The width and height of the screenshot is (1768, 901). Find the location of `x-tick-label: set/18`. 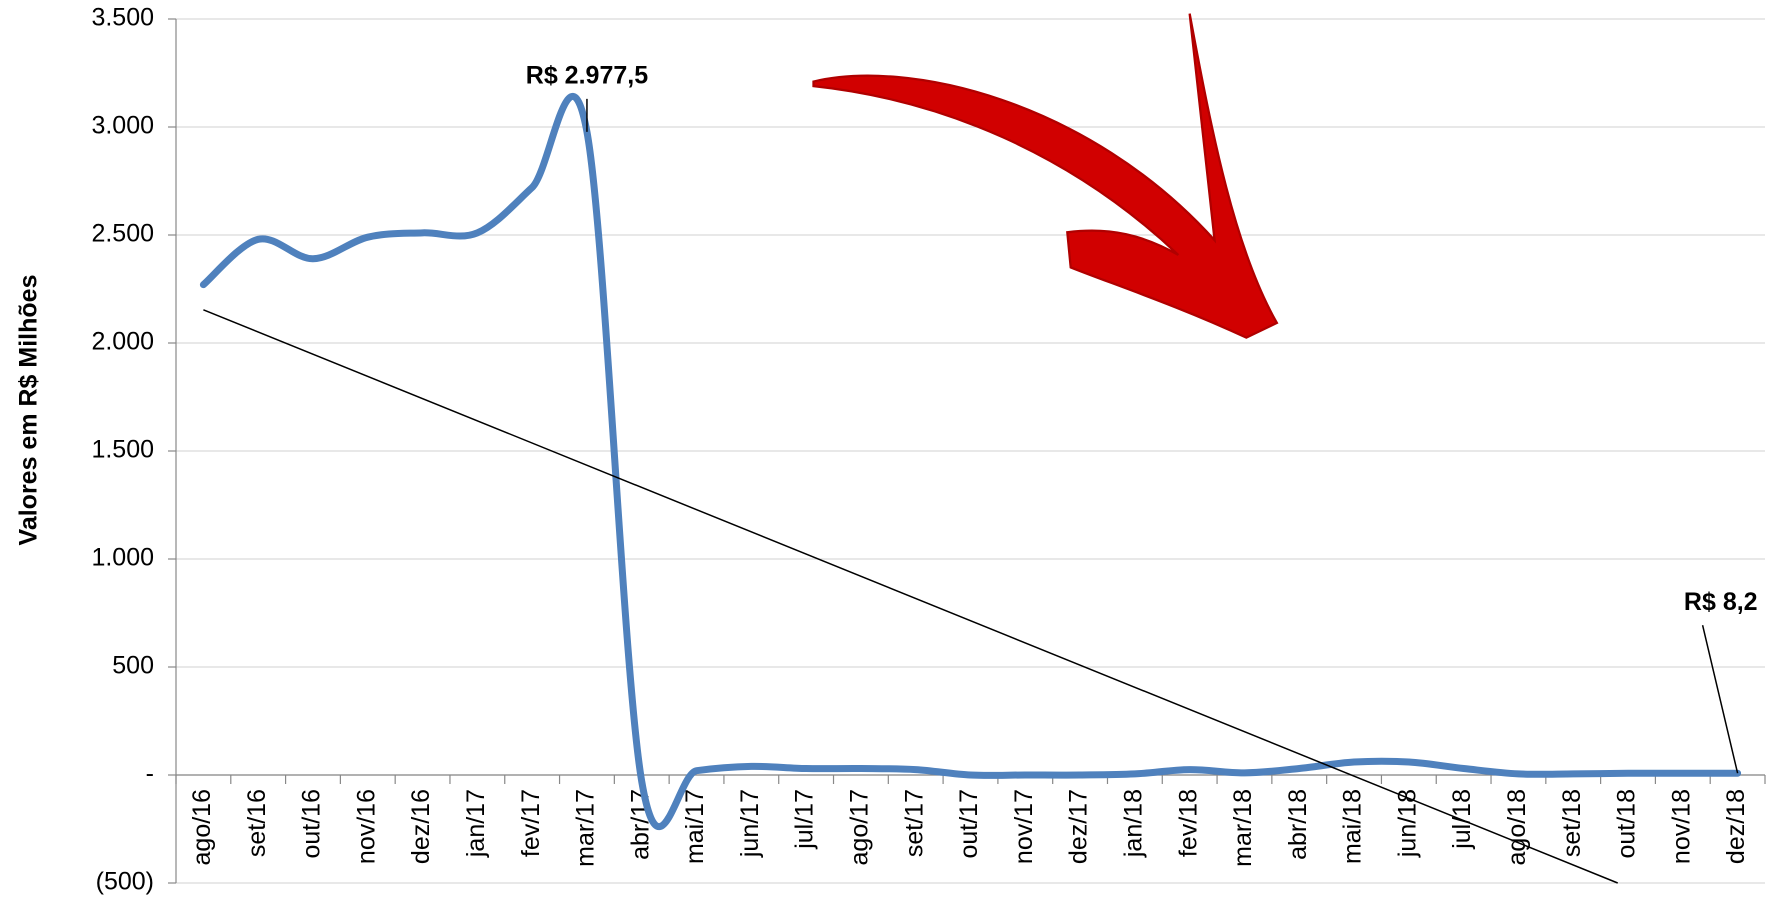

x-tick-label: set/18 is located at coordinates (1572, 823).